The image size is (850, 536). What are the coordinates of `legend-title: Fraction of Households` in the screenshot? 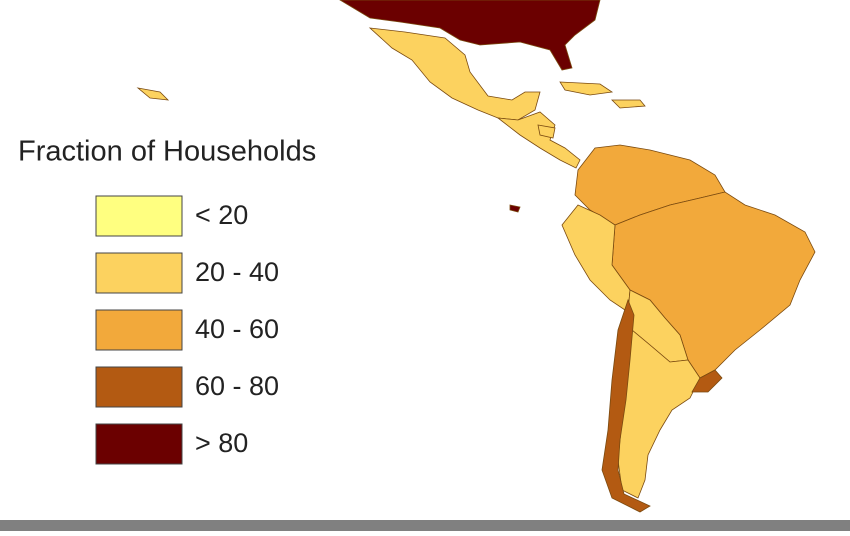 It's located at (167, 152).